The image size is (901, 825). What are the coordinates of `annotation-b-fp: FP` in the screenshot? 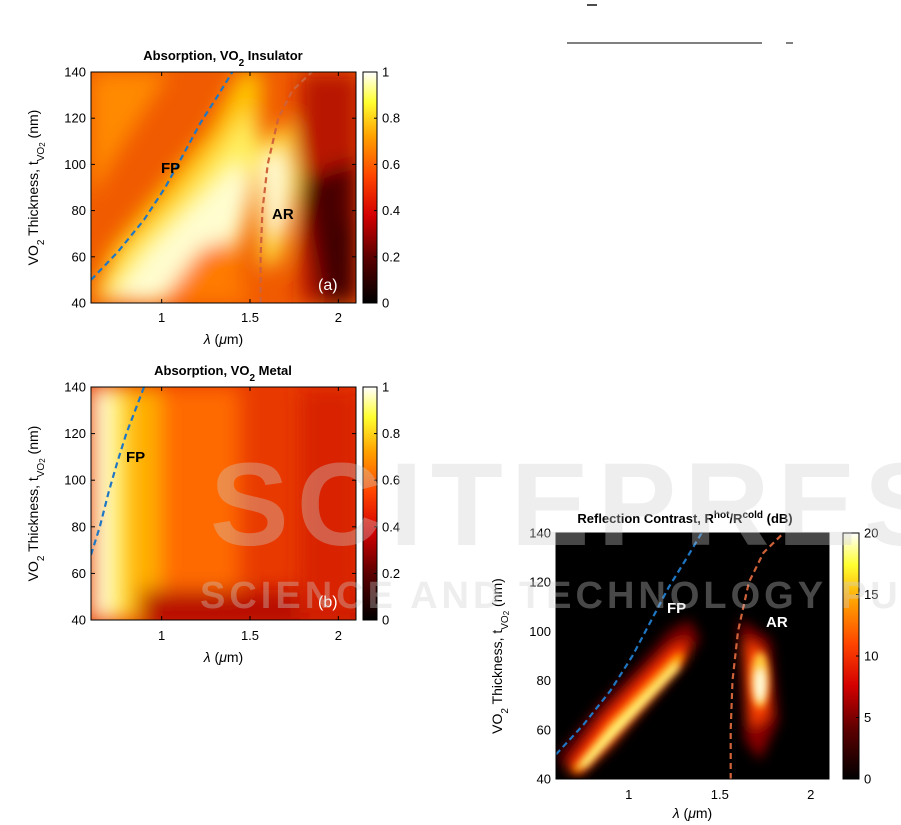 It's located at (135, 457).